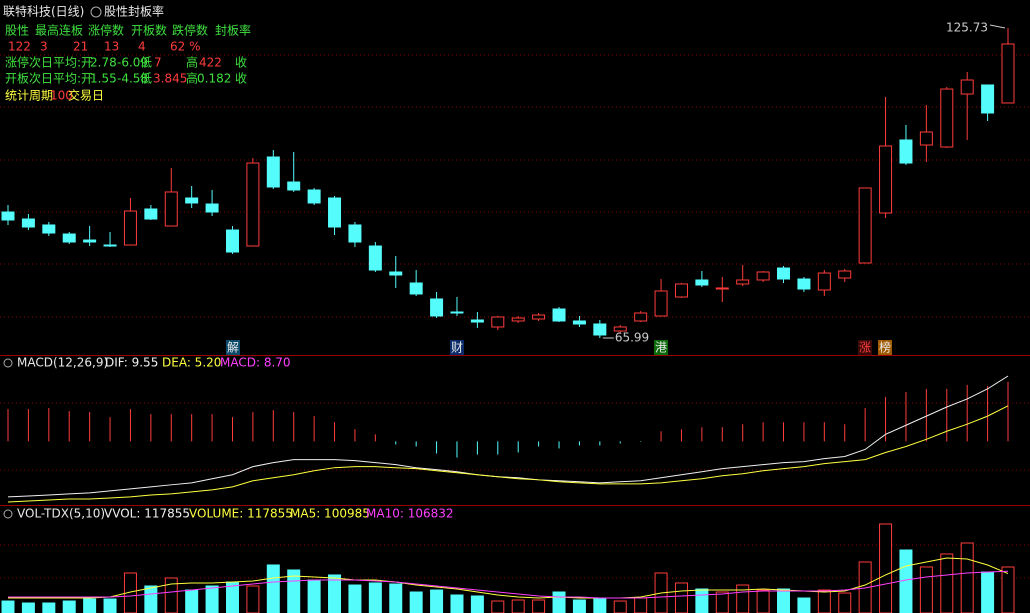  What do you see at coordinates (508, 584) in the screenshot?
I see `ma-line` at bounding box center [508, 584].